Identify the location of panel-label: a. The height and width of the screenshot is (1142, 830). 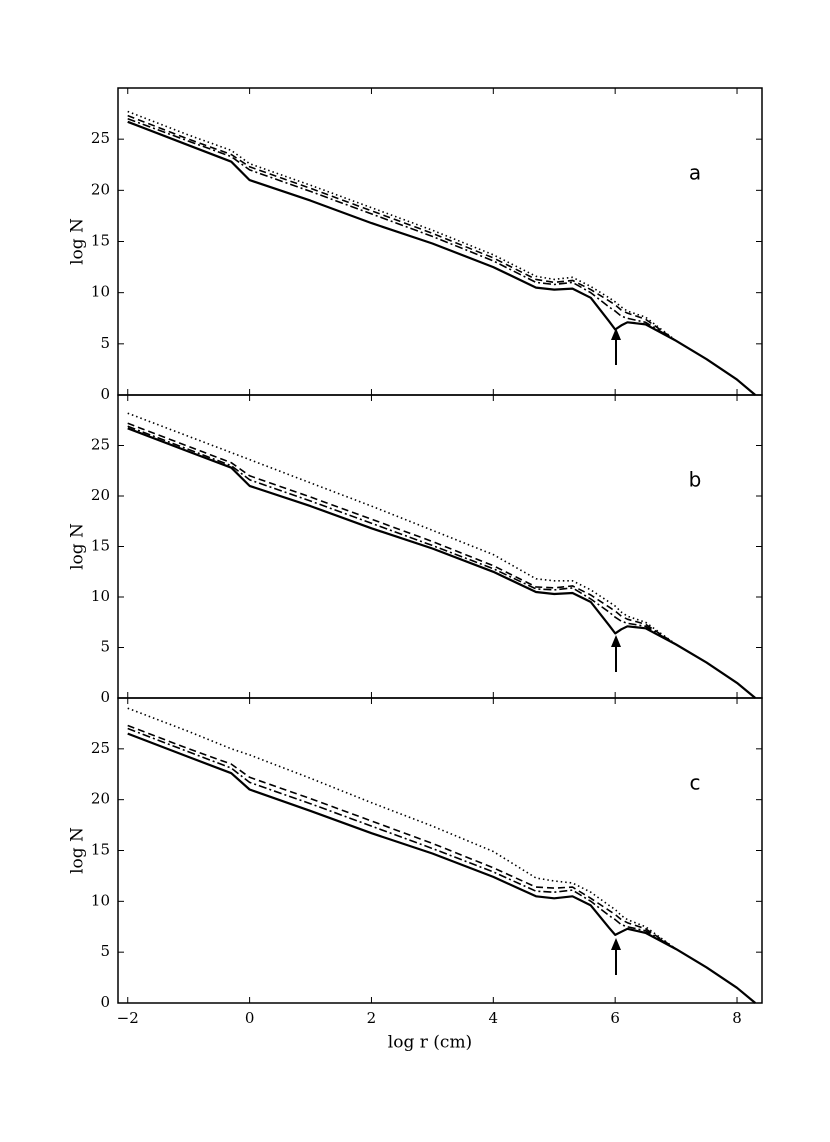
(695, 173).